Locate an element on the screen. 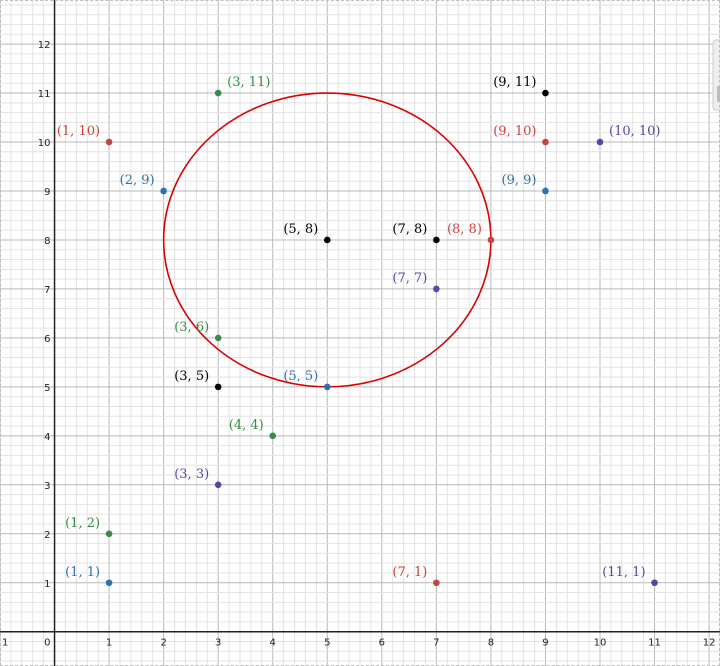  x-tick-label: 8 is located at coordinates (491, 643).